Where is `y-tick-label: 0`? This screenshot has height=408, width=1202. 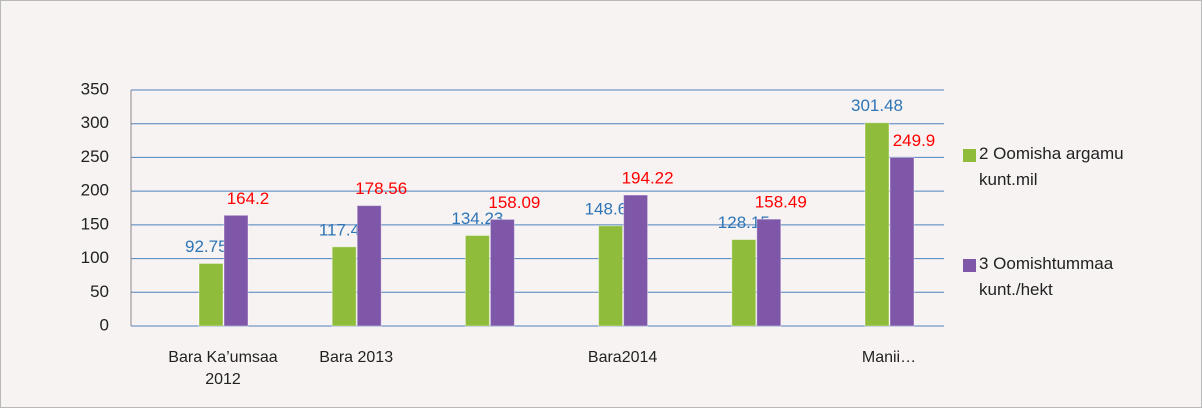
y-tick-label: 0 is located at coordinates (104, 324).